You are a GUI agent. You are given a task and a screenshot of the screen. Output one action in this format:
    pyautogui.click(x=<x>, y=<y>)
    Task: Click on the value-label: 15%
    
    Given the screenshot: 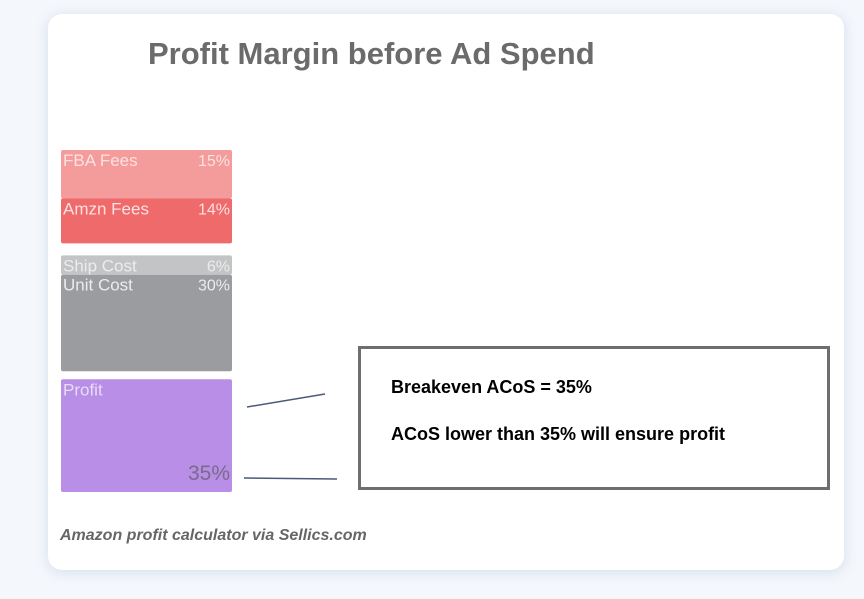 What is the action you would take?
    pyautogui.click(x=214, y=161)
    